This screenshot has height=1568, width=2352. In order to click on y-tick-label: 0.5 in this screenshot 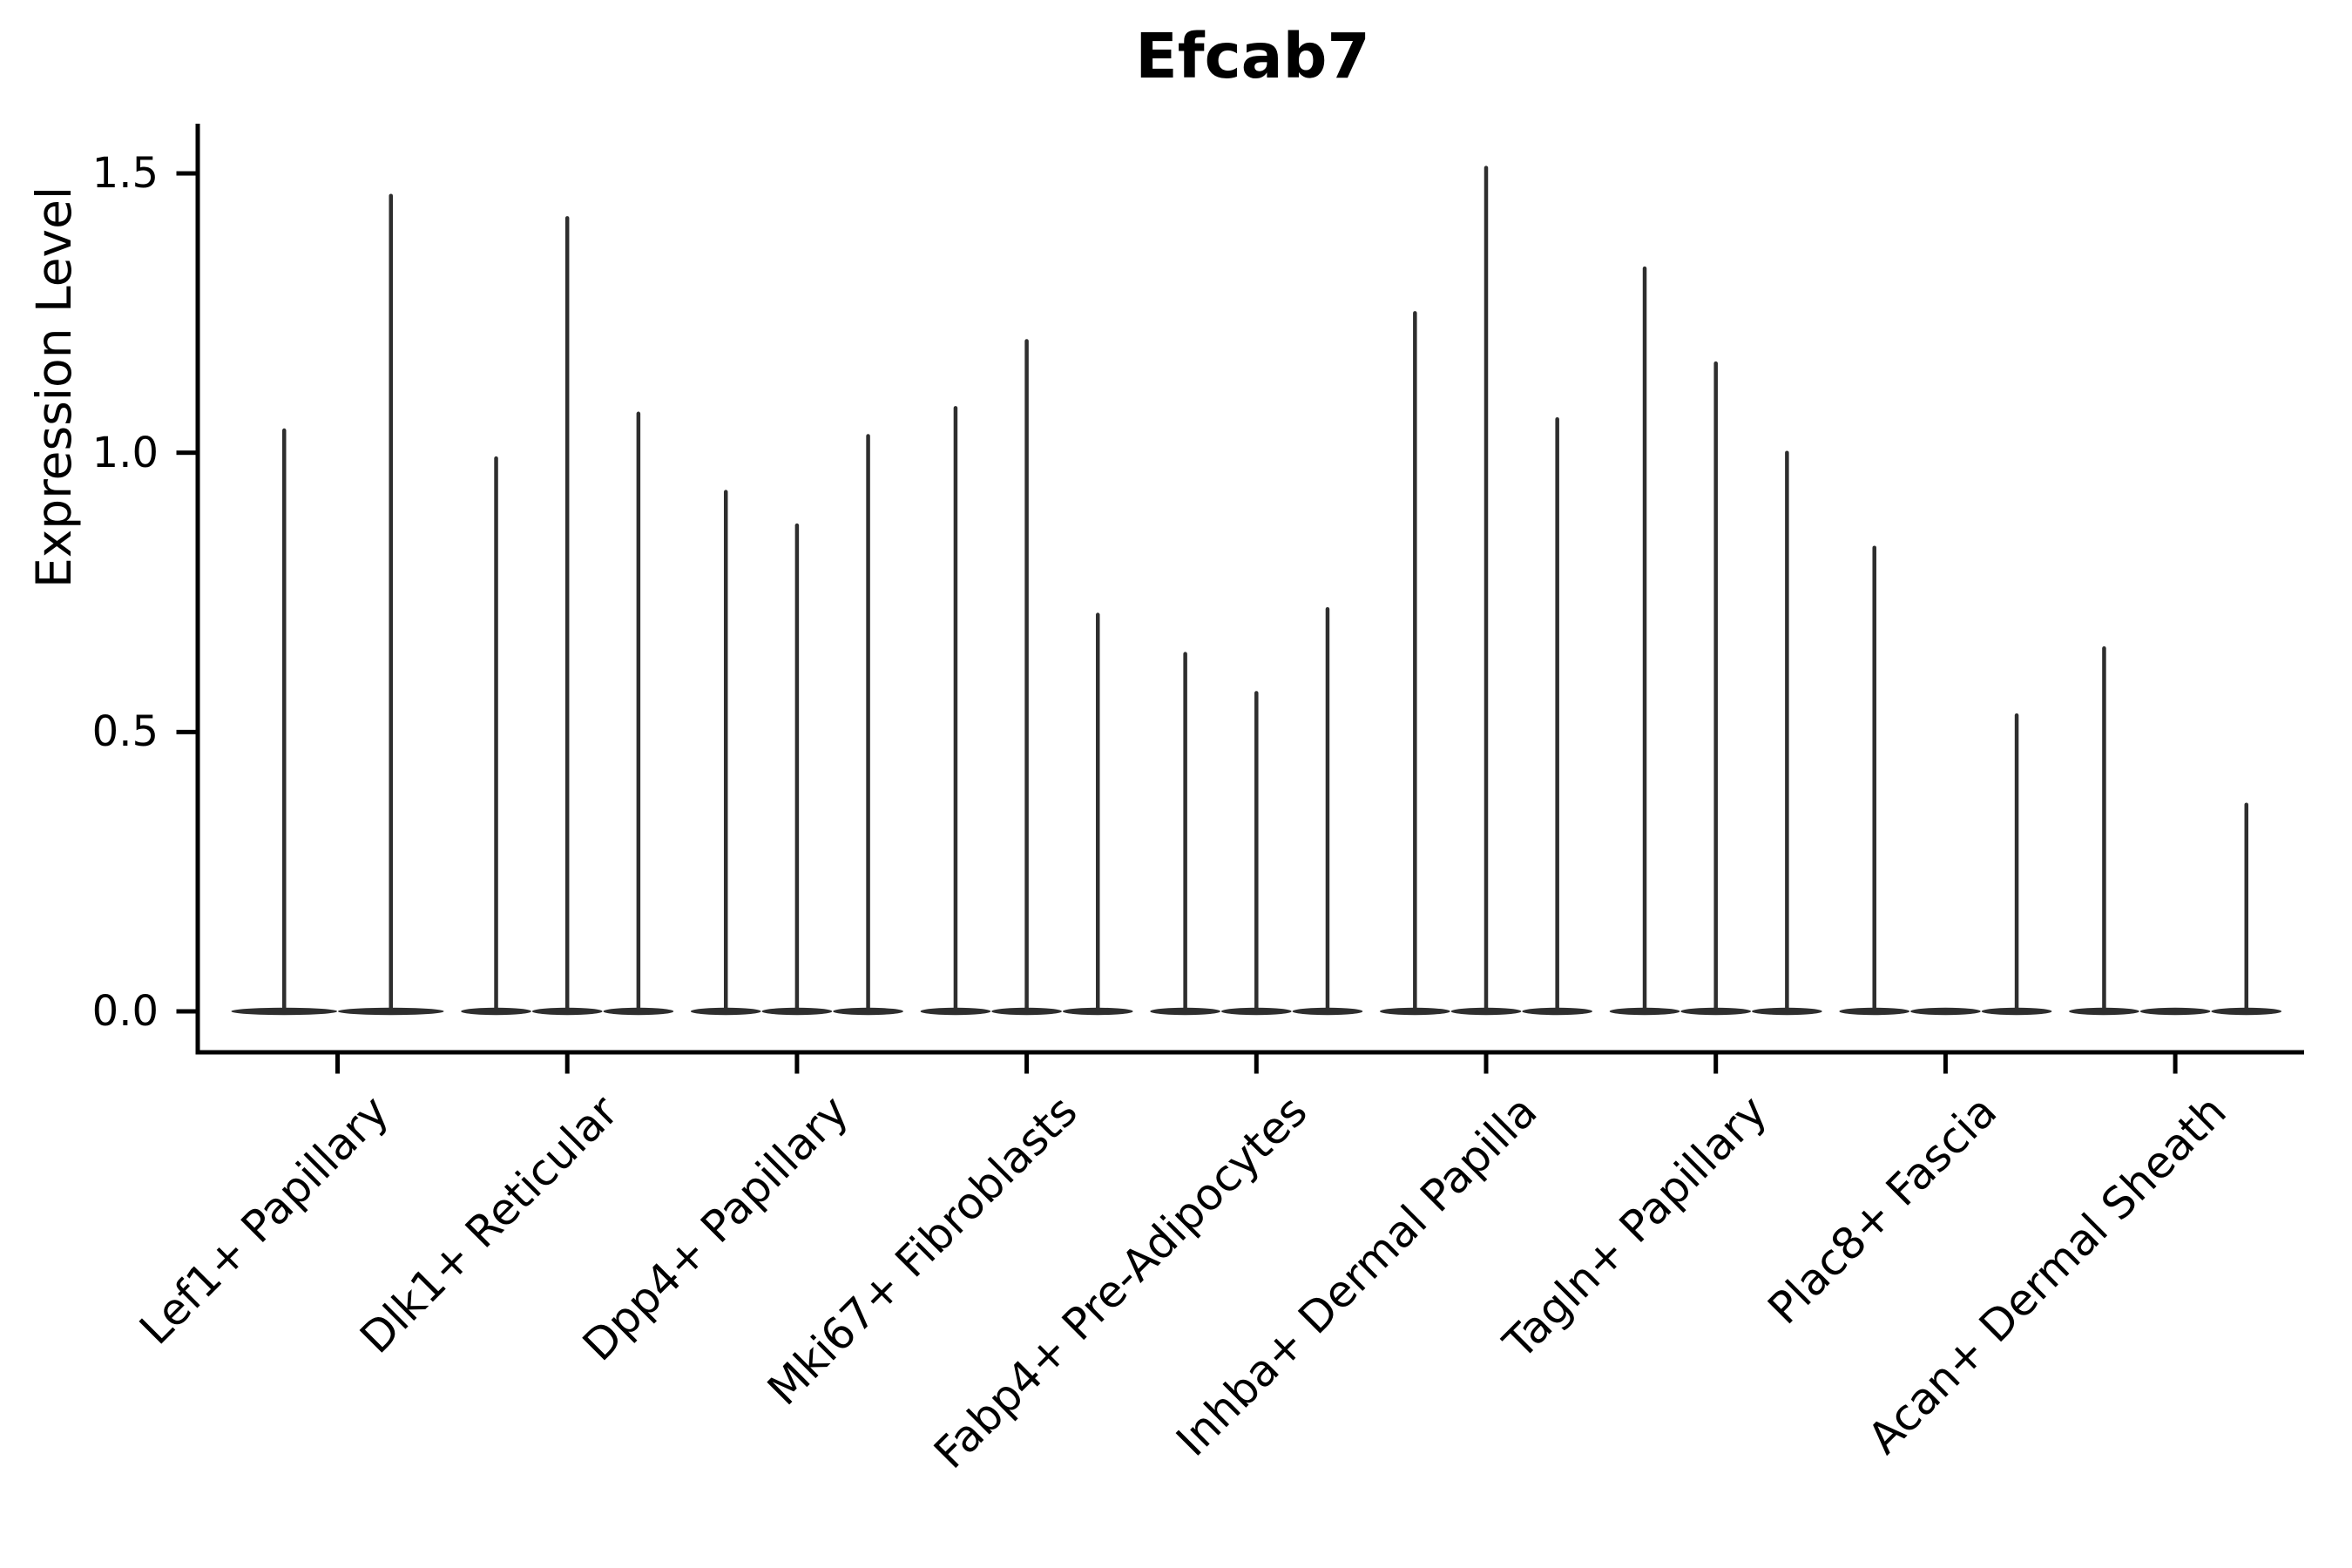, I will do `click(125, 732)`.